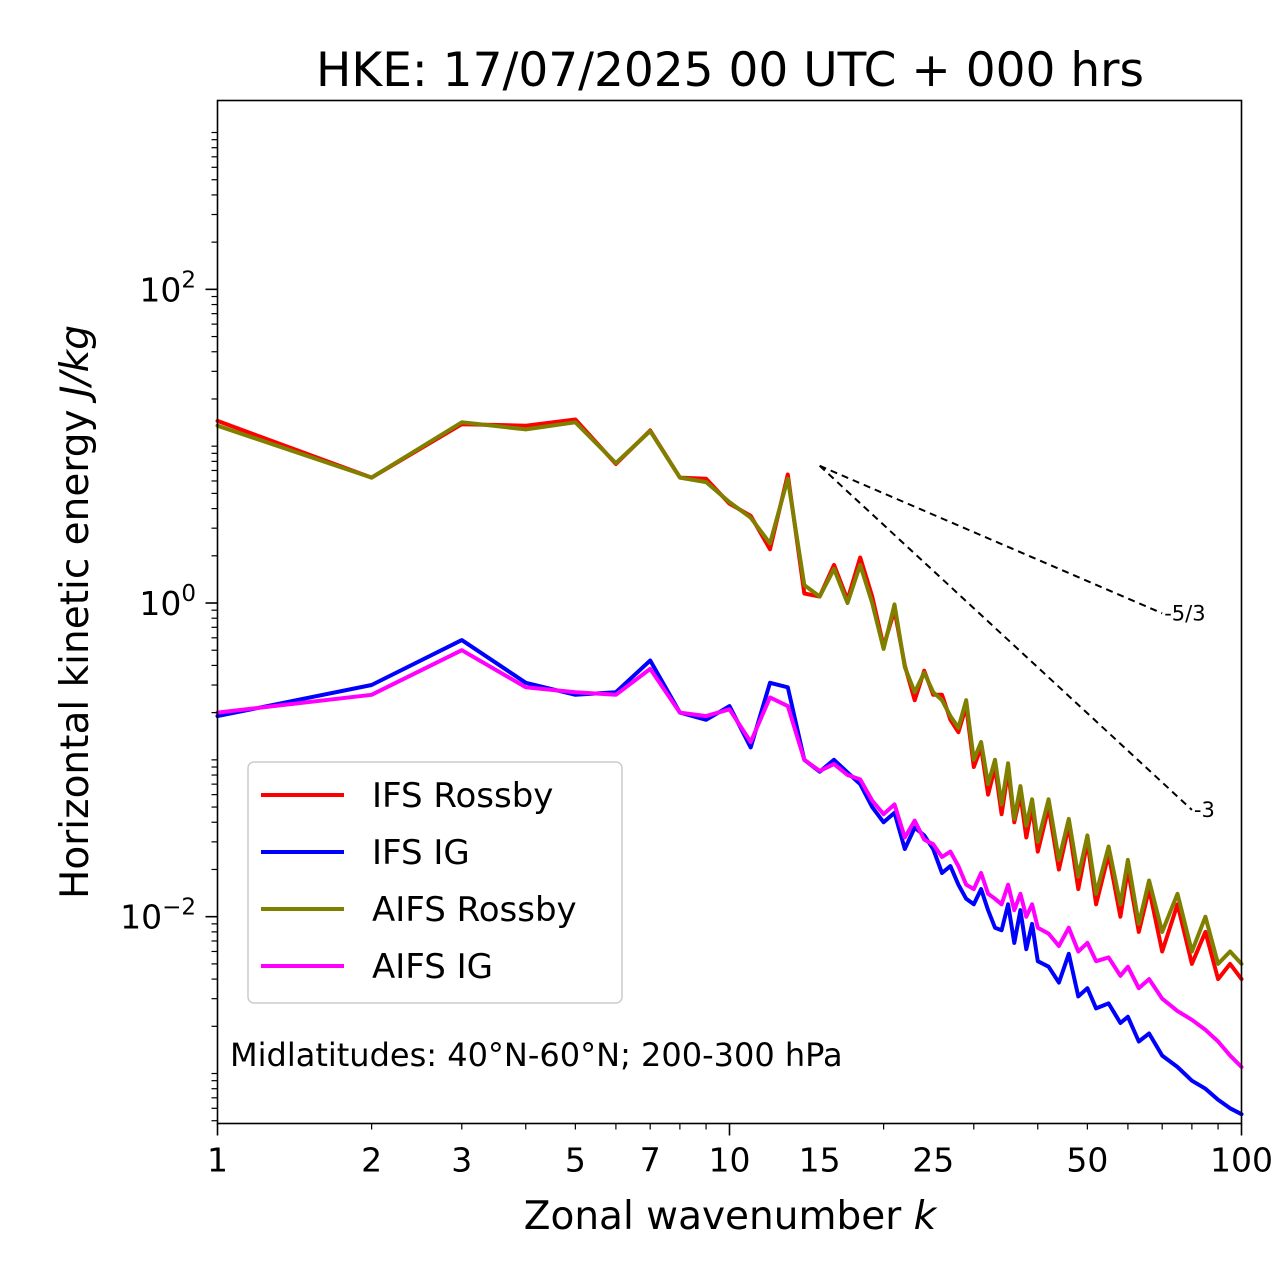 Image resolution: width=1280 pixels, height=1288 pixels. What do you see at coordinates (575, 1160) in the screenshot?
I see `x-tick-label: 5` at bounding box center [575, 1160].